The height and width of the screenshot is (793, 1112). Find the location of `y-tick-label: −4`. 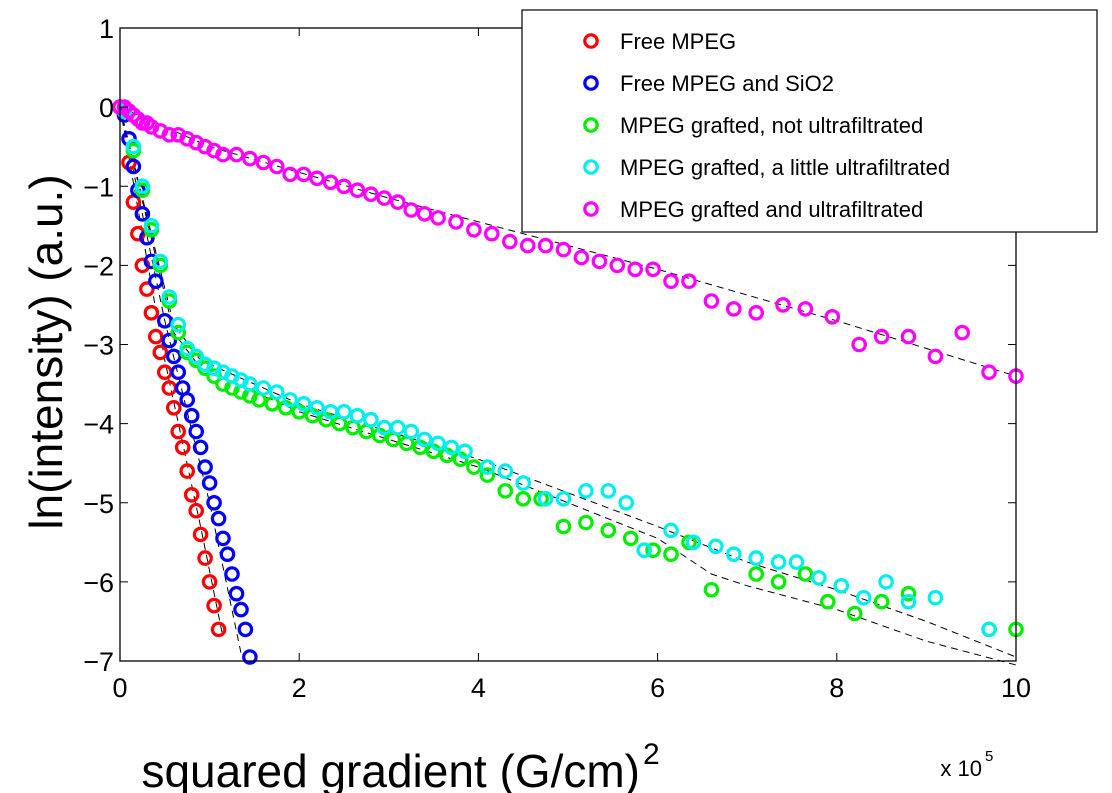

y-tick-label: −4 is located at coordinates (98, 425).